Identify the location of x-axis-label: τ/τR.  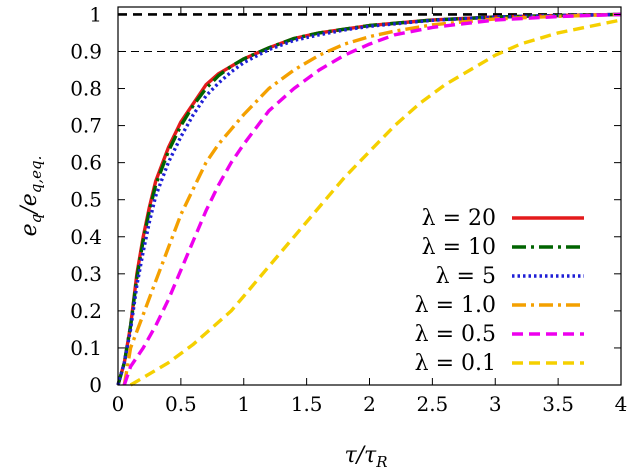
(365, 457).